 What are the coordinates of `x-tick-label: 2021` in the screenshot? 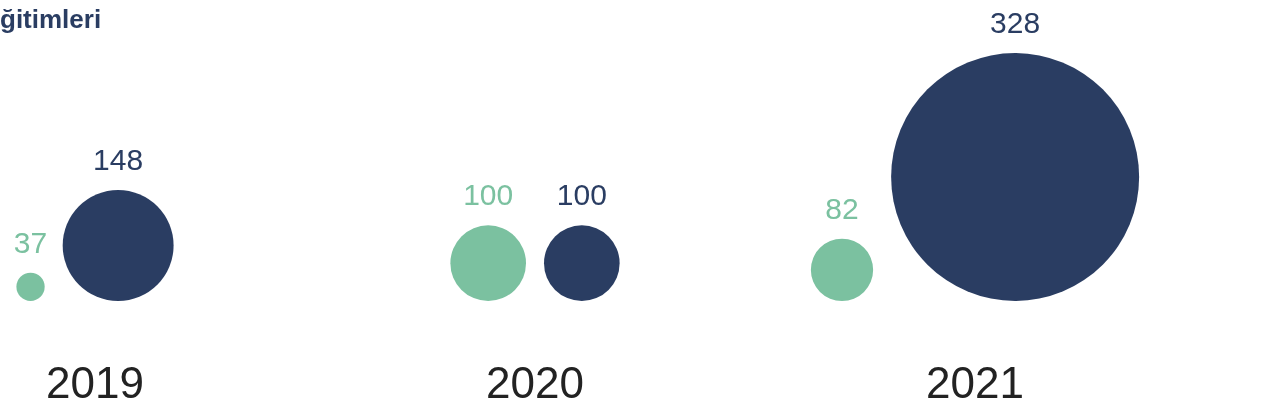 It's located at (975, 382).